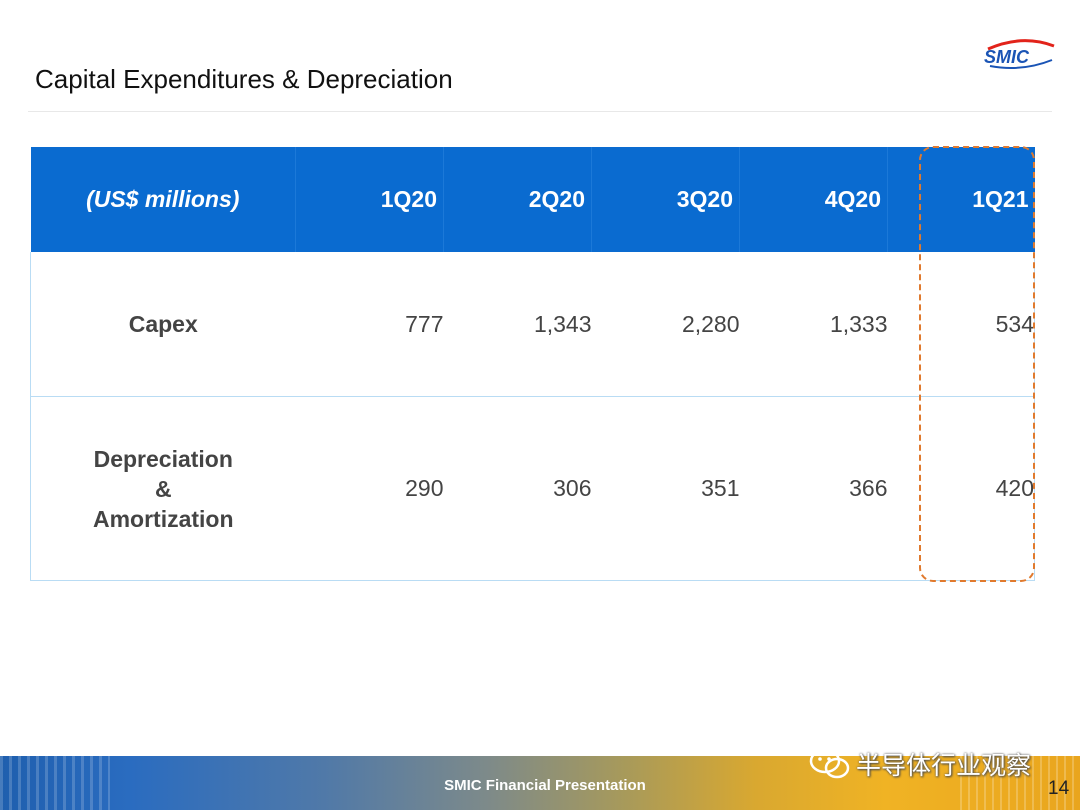 The height and width of the screenshot is (810, 1080). I want to click on column-header: 4Q20, so click(813, 199).